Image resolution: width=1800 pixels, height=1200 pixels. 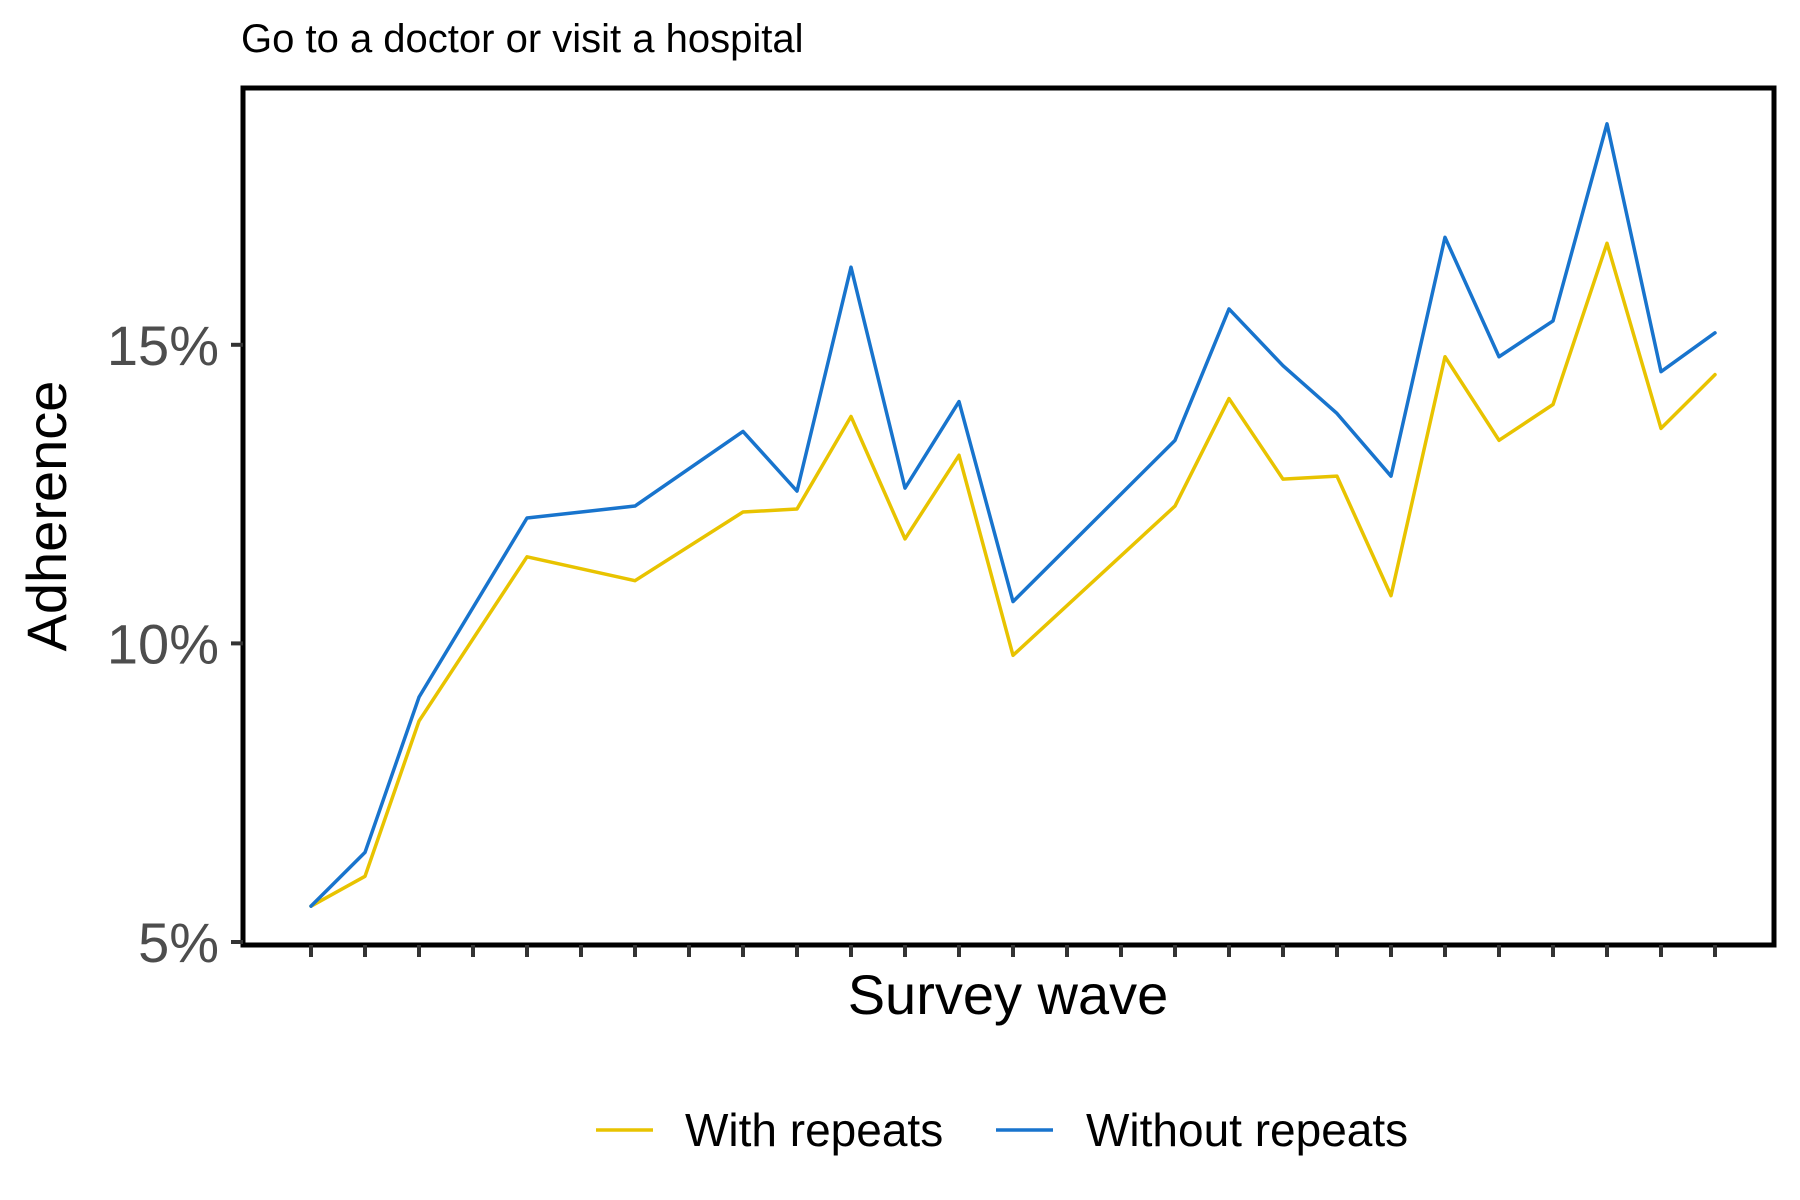 What do you see at coordinates (1013, 951) in the screenshot?
I see `x-axis` at bounding box center [1013, 951].